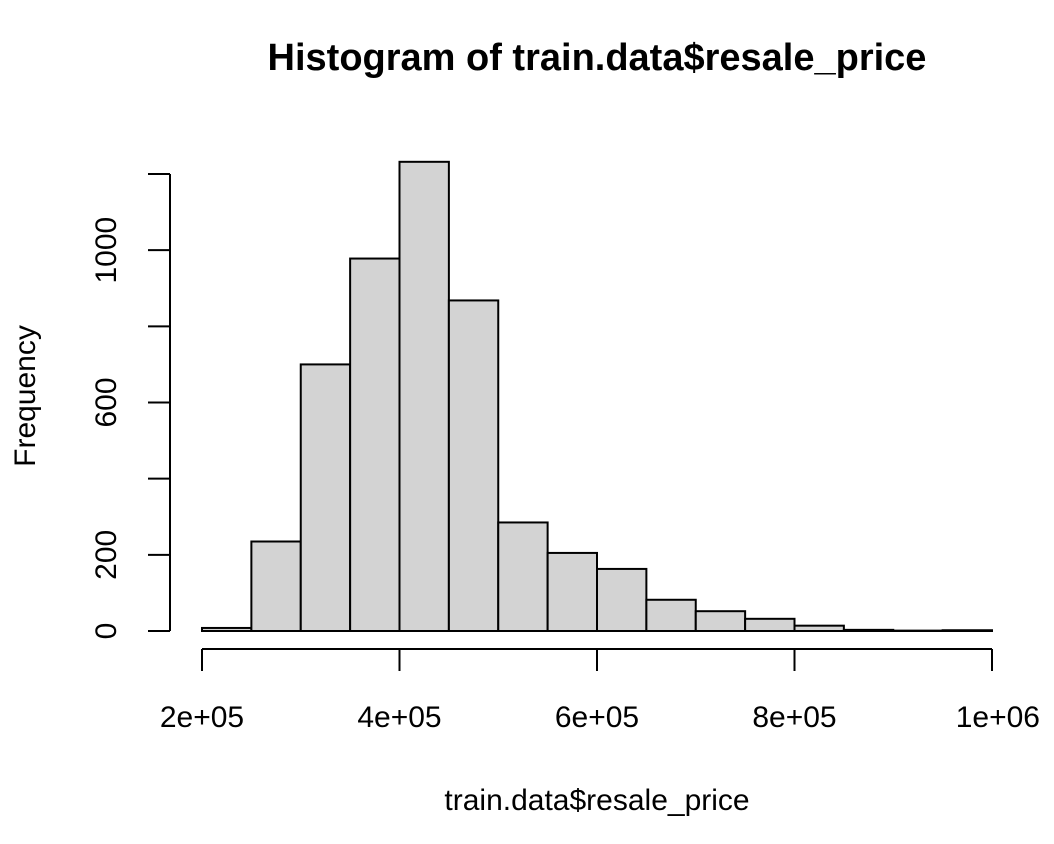  What do you see at coordinates (399, 717) in the screenshot?
I see `x-tick-label: 4e+05` at bounding box center [399, 717].